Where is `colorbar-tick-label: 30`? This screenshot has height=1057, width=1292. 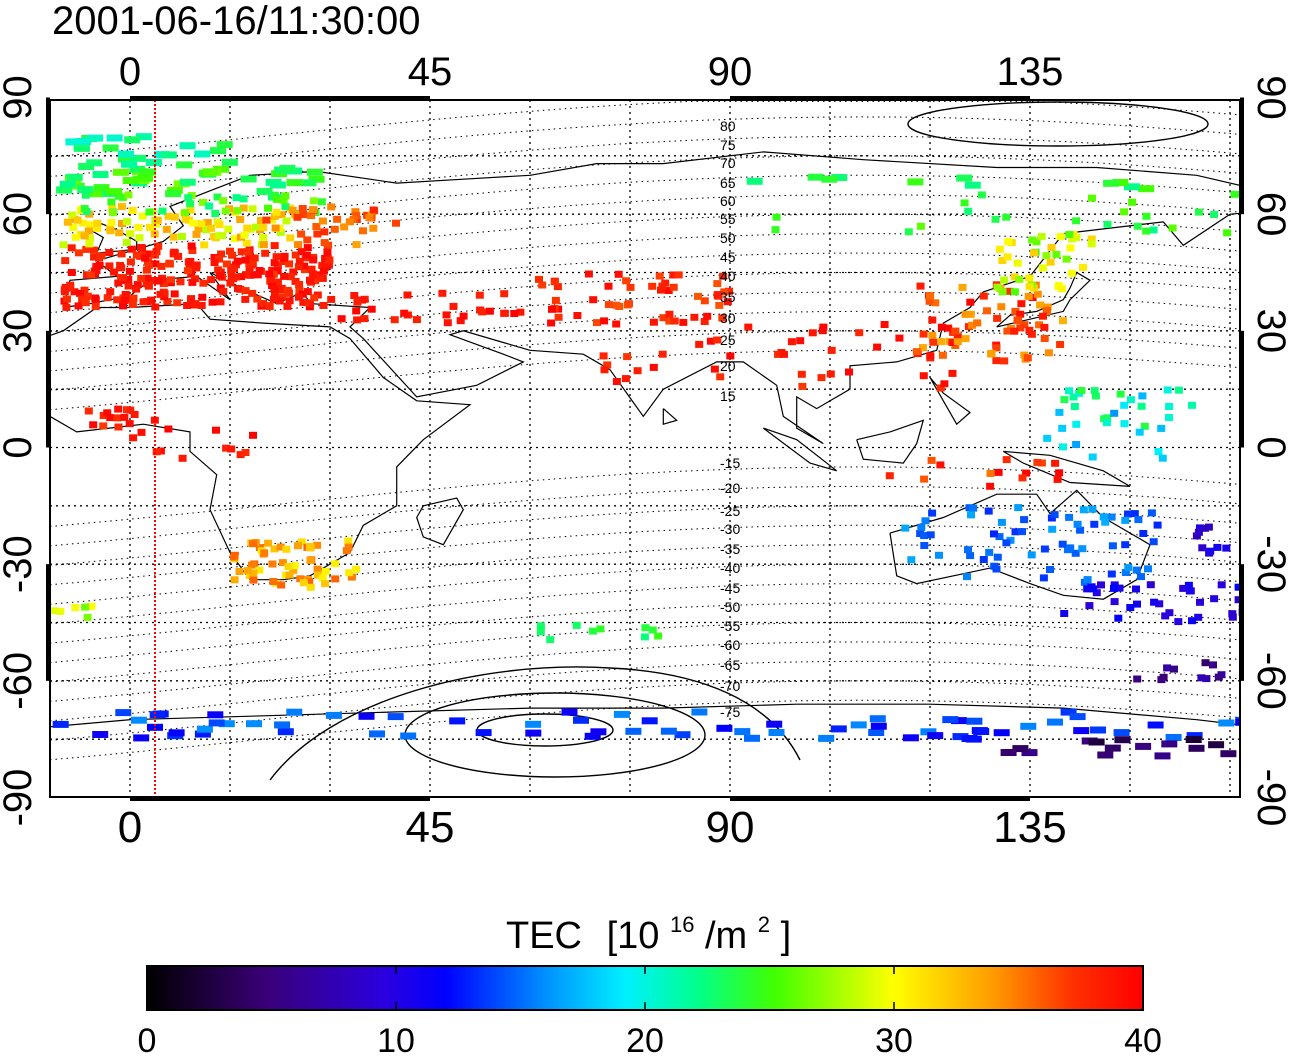 colorbar-tick-label: 30 is located at coordinates (894, 1039).